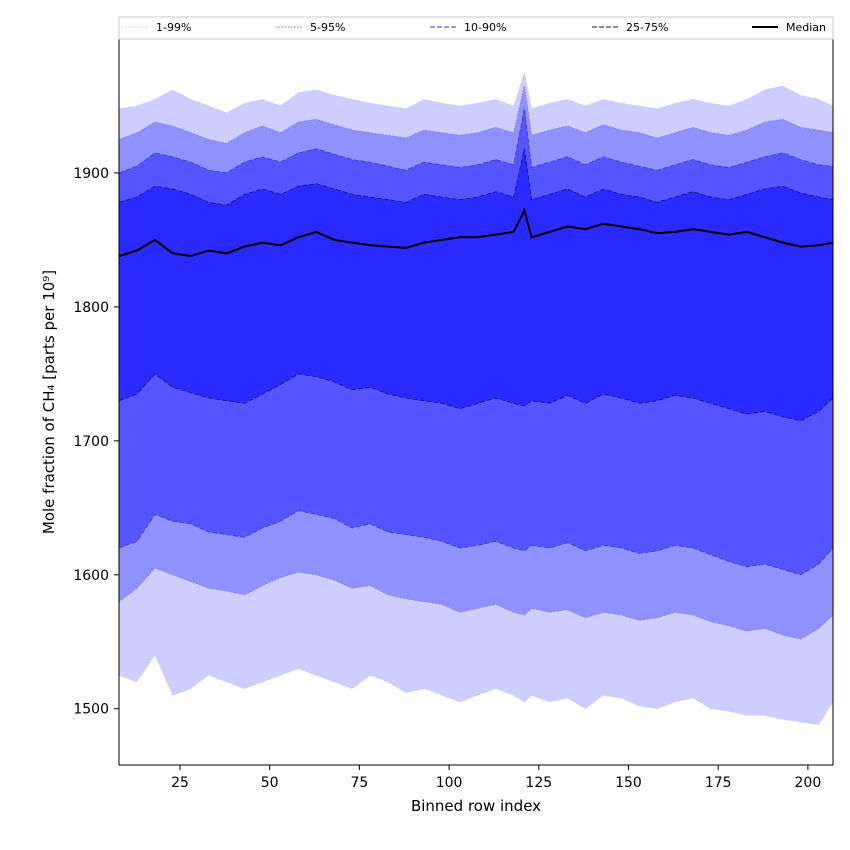  What do you see at coordinates (91, 710) in the screenshot?
I see `y-tick-label-0: 1500` at bounding box center [91, 710].